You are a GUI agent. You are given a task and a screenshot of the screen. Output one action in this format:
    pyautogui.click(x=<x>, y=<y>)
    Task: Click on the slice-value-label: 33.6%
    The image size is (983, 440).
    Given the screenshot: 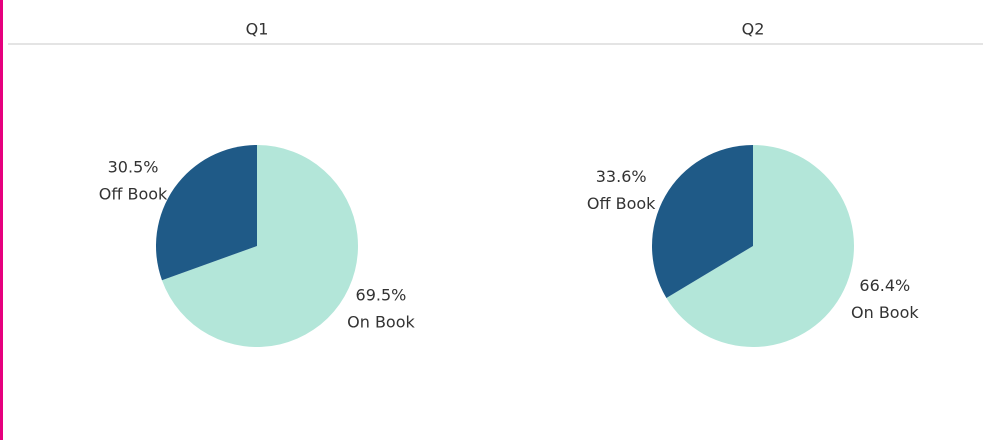 What is the action you would take?
    pyautogui.click(x=621, y=176)
    